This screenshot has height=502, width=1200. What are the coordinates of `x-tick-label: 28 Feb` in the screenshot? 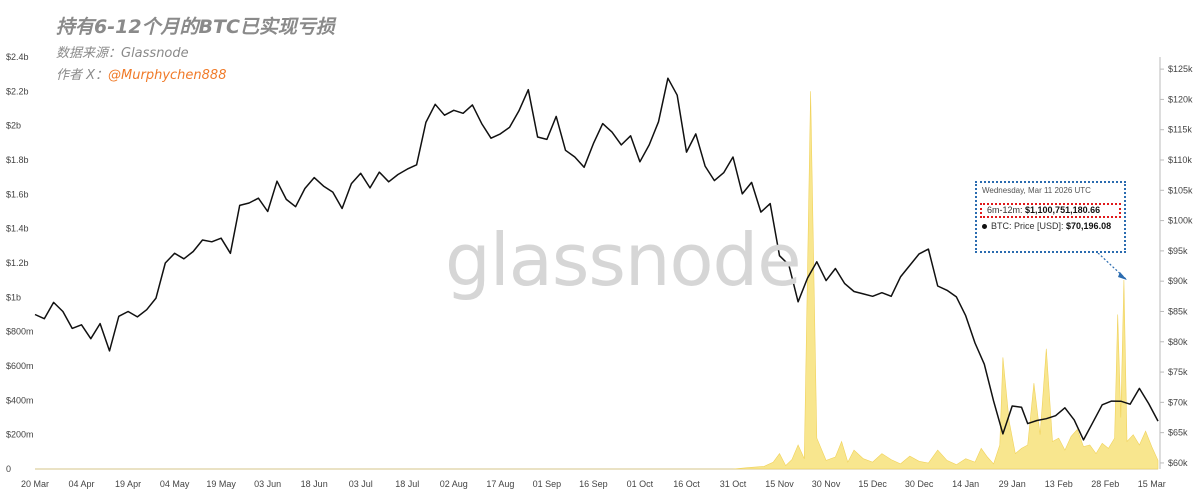 It's located at (1105, 484).